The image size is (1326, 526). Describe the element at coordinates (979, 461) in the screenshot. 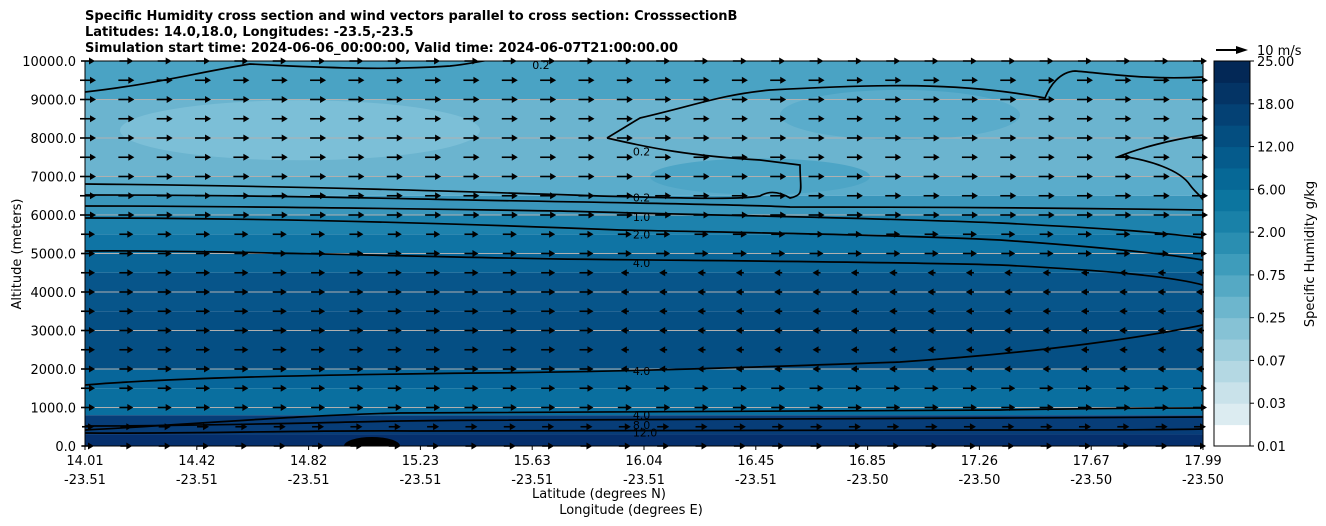

I see `x-tick-label-lat: 17.26` at that location.